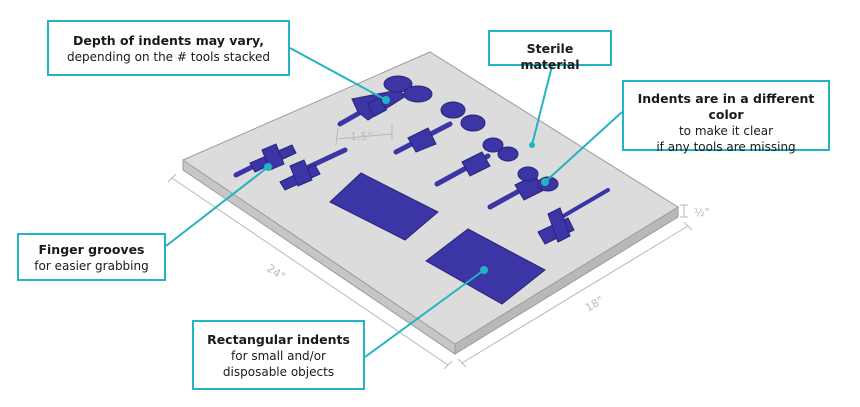  What do you see at coordinates (583, 147) in the screenshot?
I see `leader-color` at bounding box center [583, 147].